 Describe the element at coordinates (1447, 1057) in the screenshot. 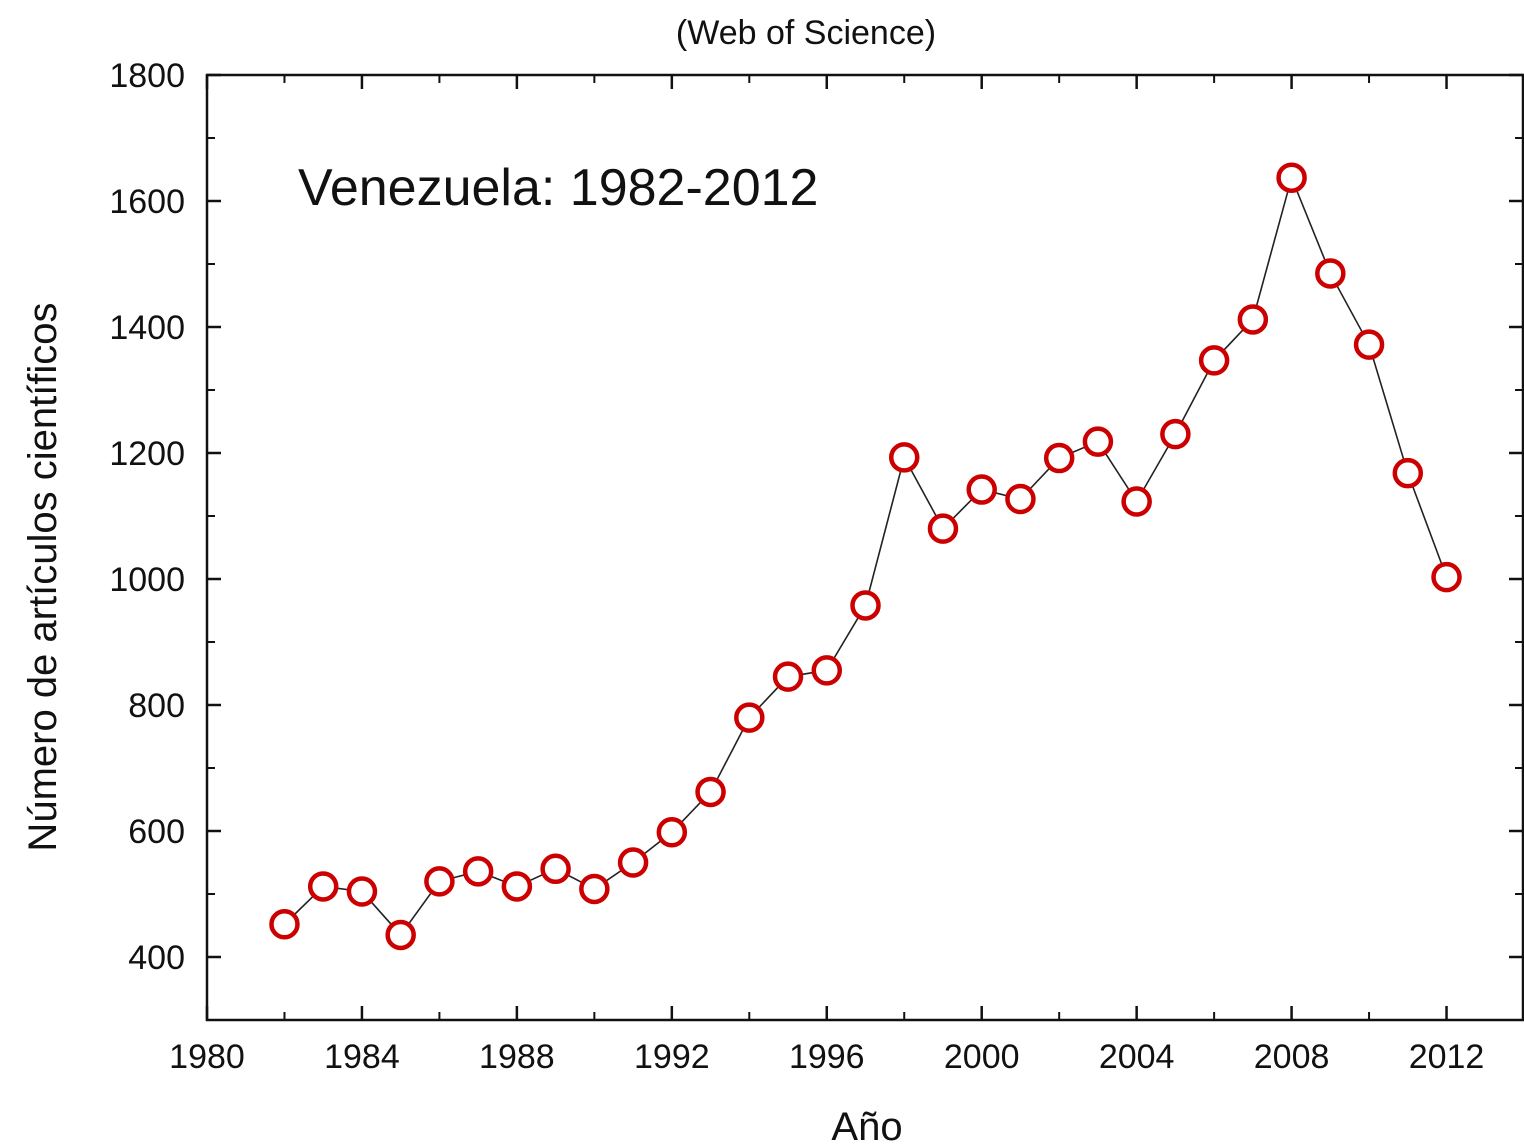

I see `x-tick-label: 2012` at that location.